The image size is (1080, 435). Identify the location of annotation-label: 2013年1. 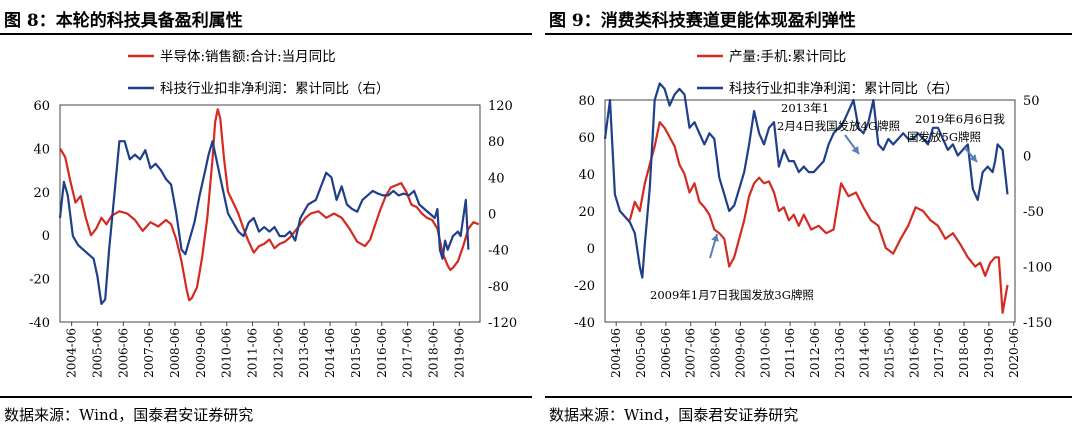
(805, 108).